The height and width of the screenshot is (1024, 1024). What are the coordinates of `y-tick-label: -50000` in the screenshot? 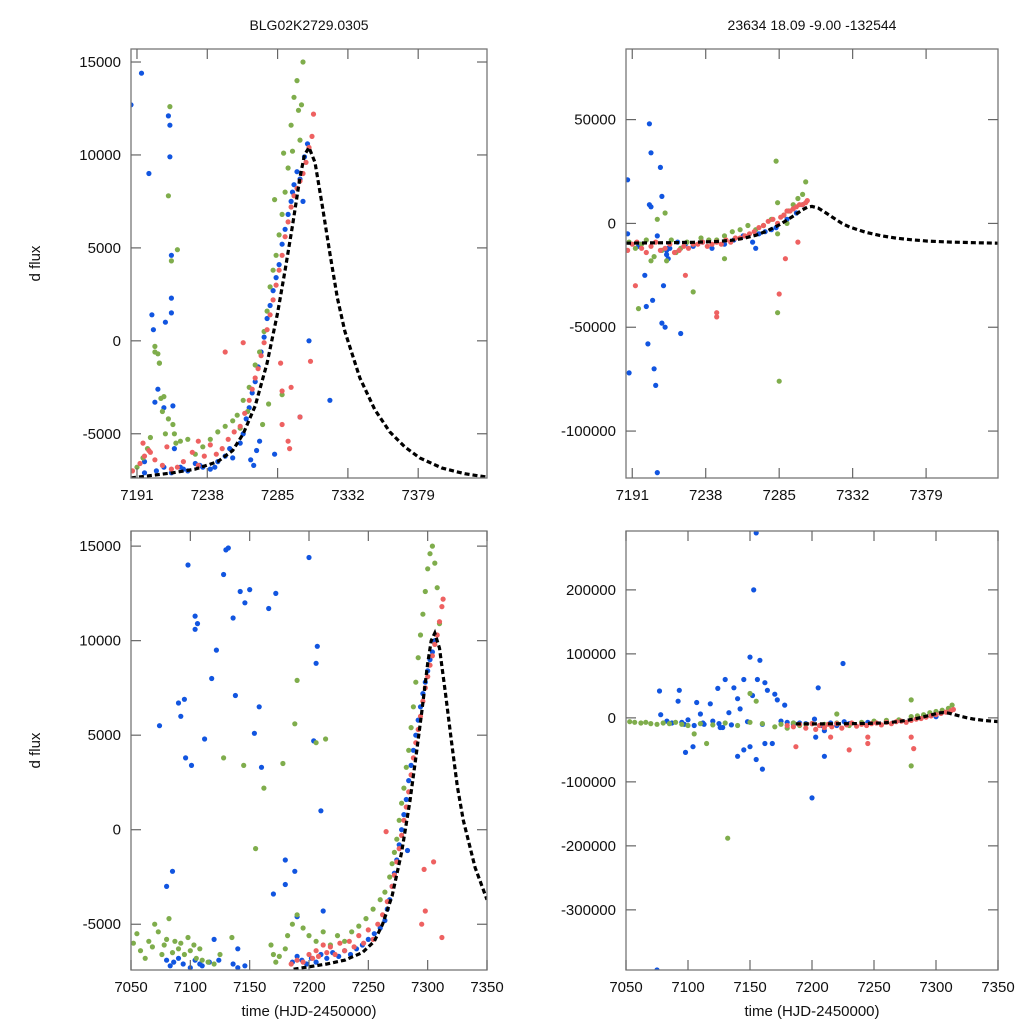 It's located at (592, 327).